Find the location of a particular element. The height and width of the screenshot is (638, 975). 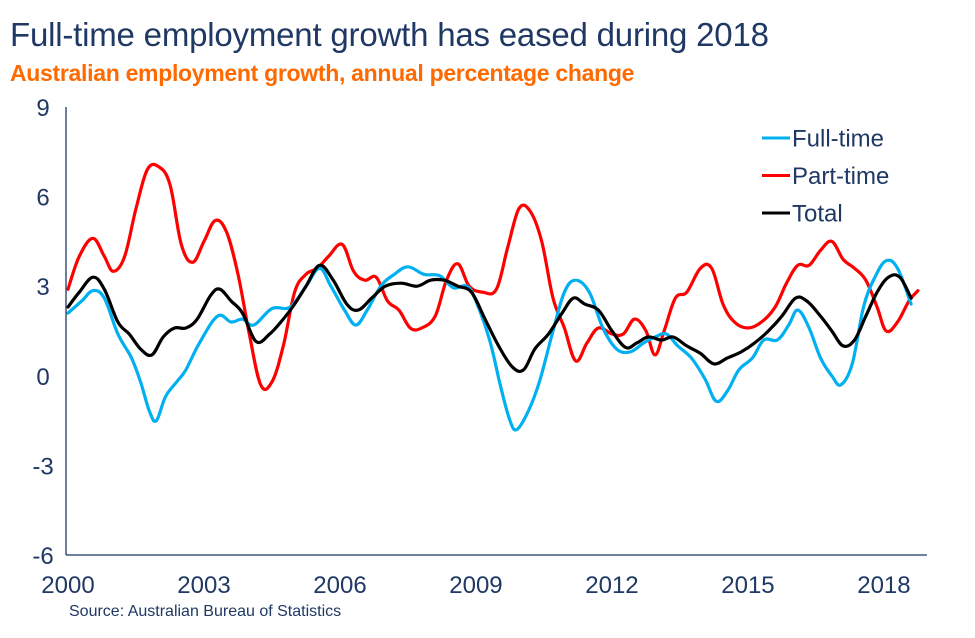

source-note: Source: Australian Bureau of Statistics is located at coordinates (205, 611).